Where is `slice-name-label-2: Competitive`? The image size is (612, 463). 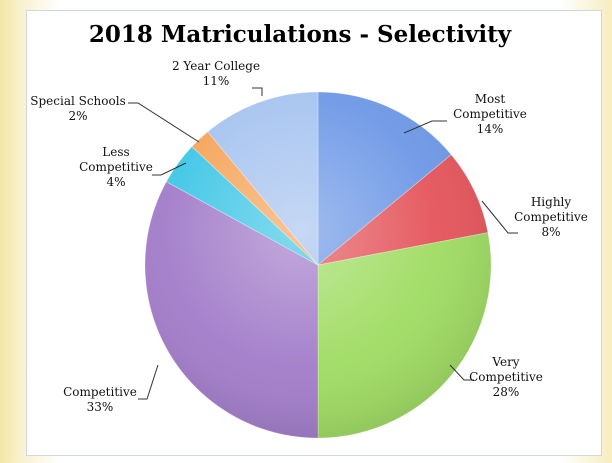
slice-name-label-2: Competitive is located at coordinates (506, 377).